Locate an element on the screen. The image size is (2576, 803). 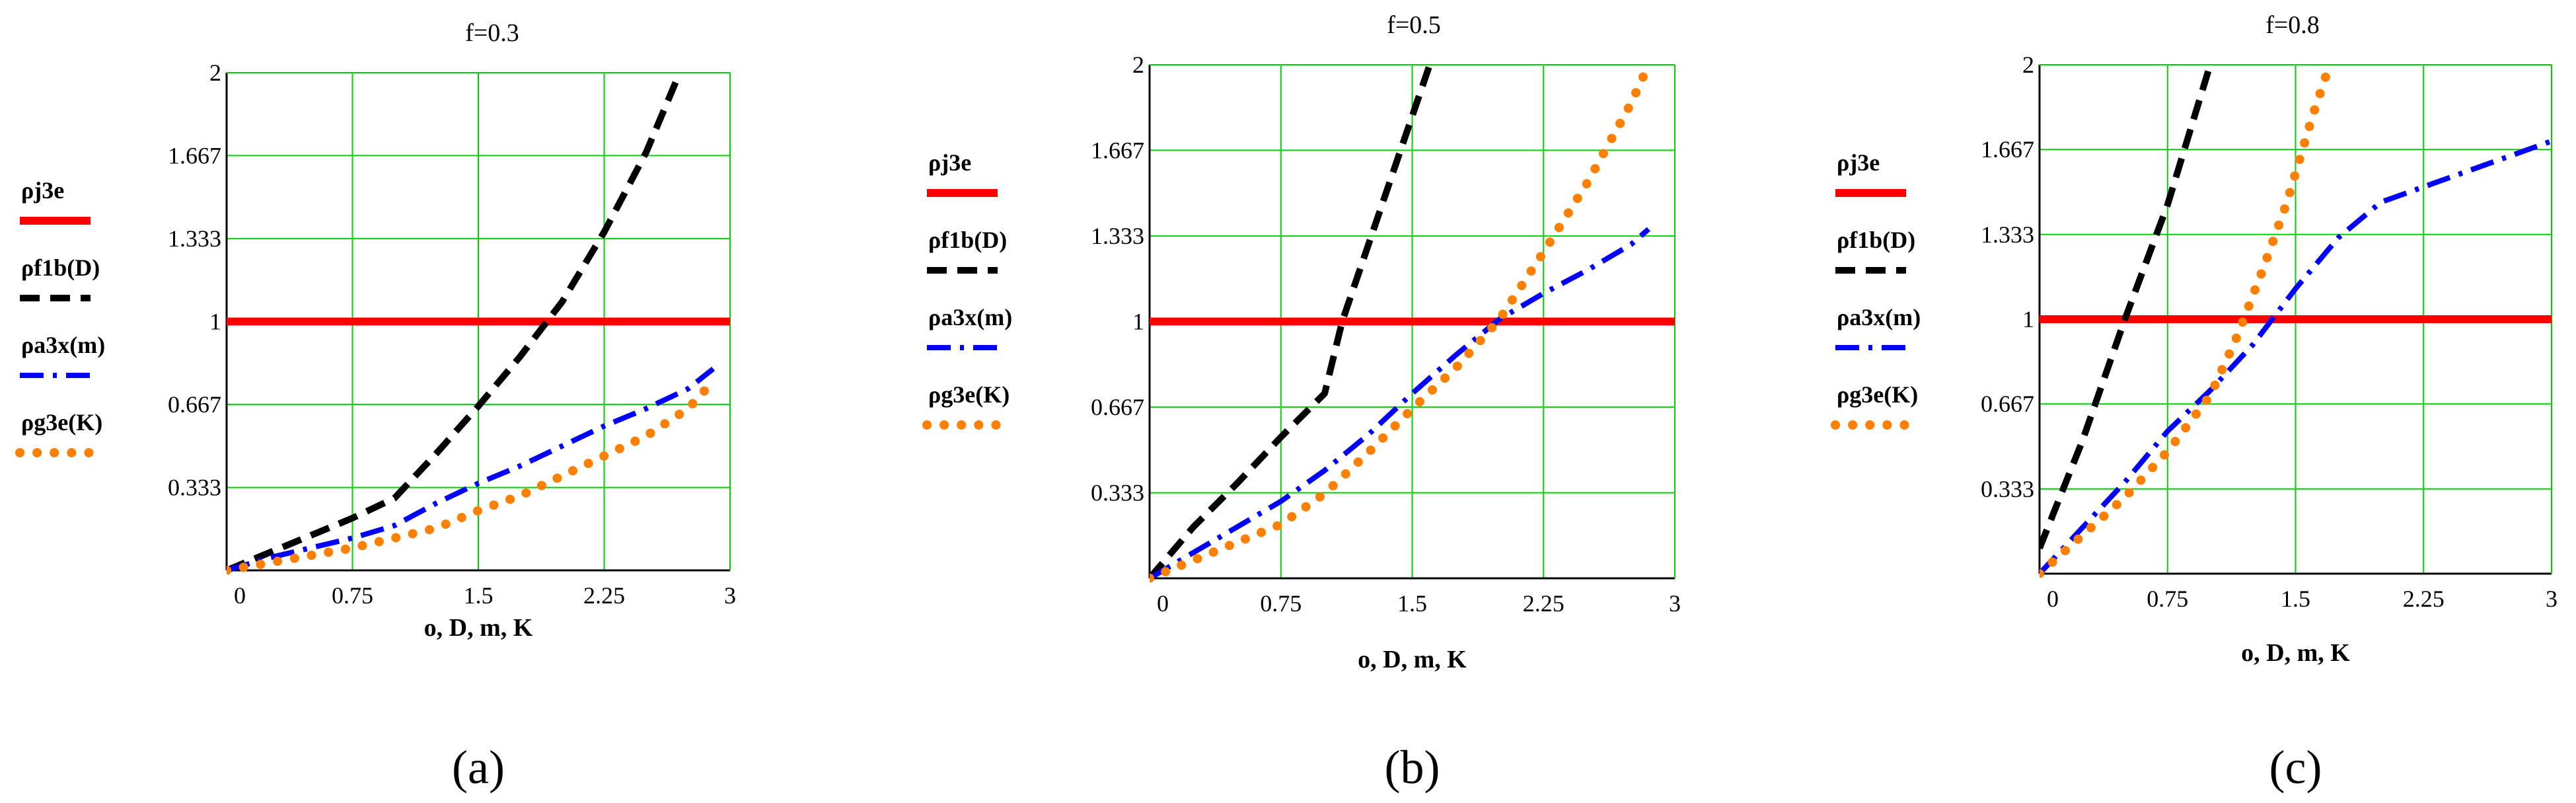
chart-title: f=0.3 is located at coordinates (492, 33).